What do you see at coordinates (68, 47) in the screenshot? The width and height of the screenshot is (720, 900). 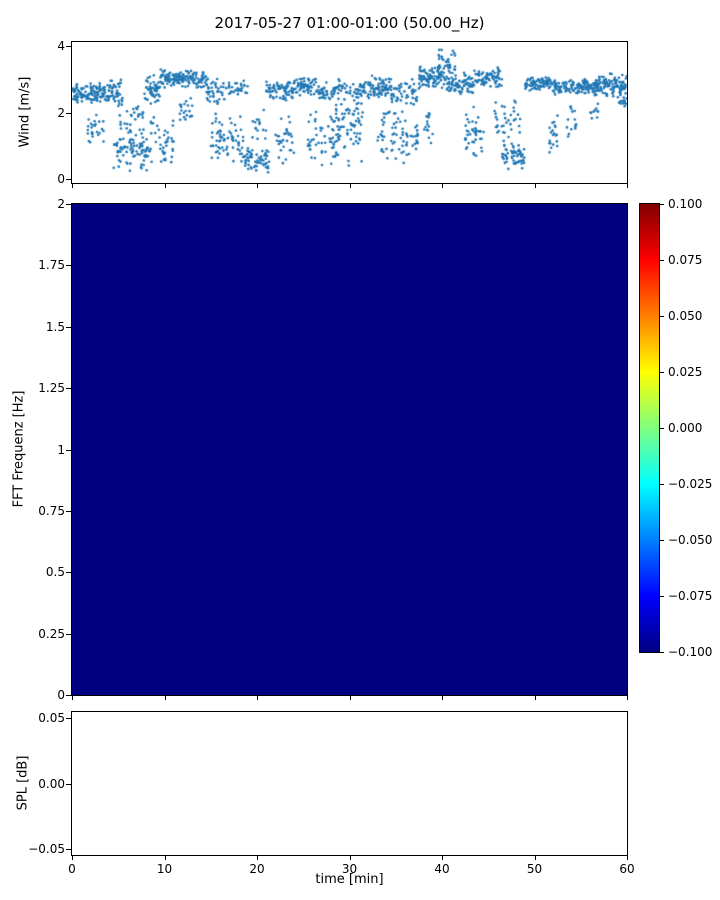 I see `wind-ytick-0-mark` at bounding box center [68, 47].